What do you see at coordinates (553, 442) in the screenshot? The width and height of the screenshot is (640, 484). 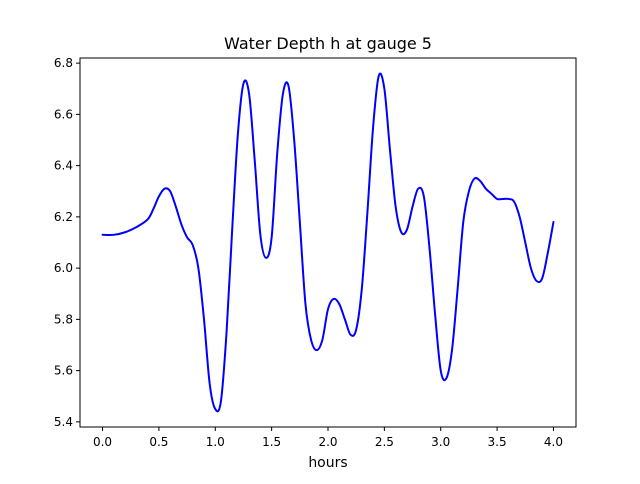 I see `x-tick-label: 4.0` at bounding box center [553, 442].